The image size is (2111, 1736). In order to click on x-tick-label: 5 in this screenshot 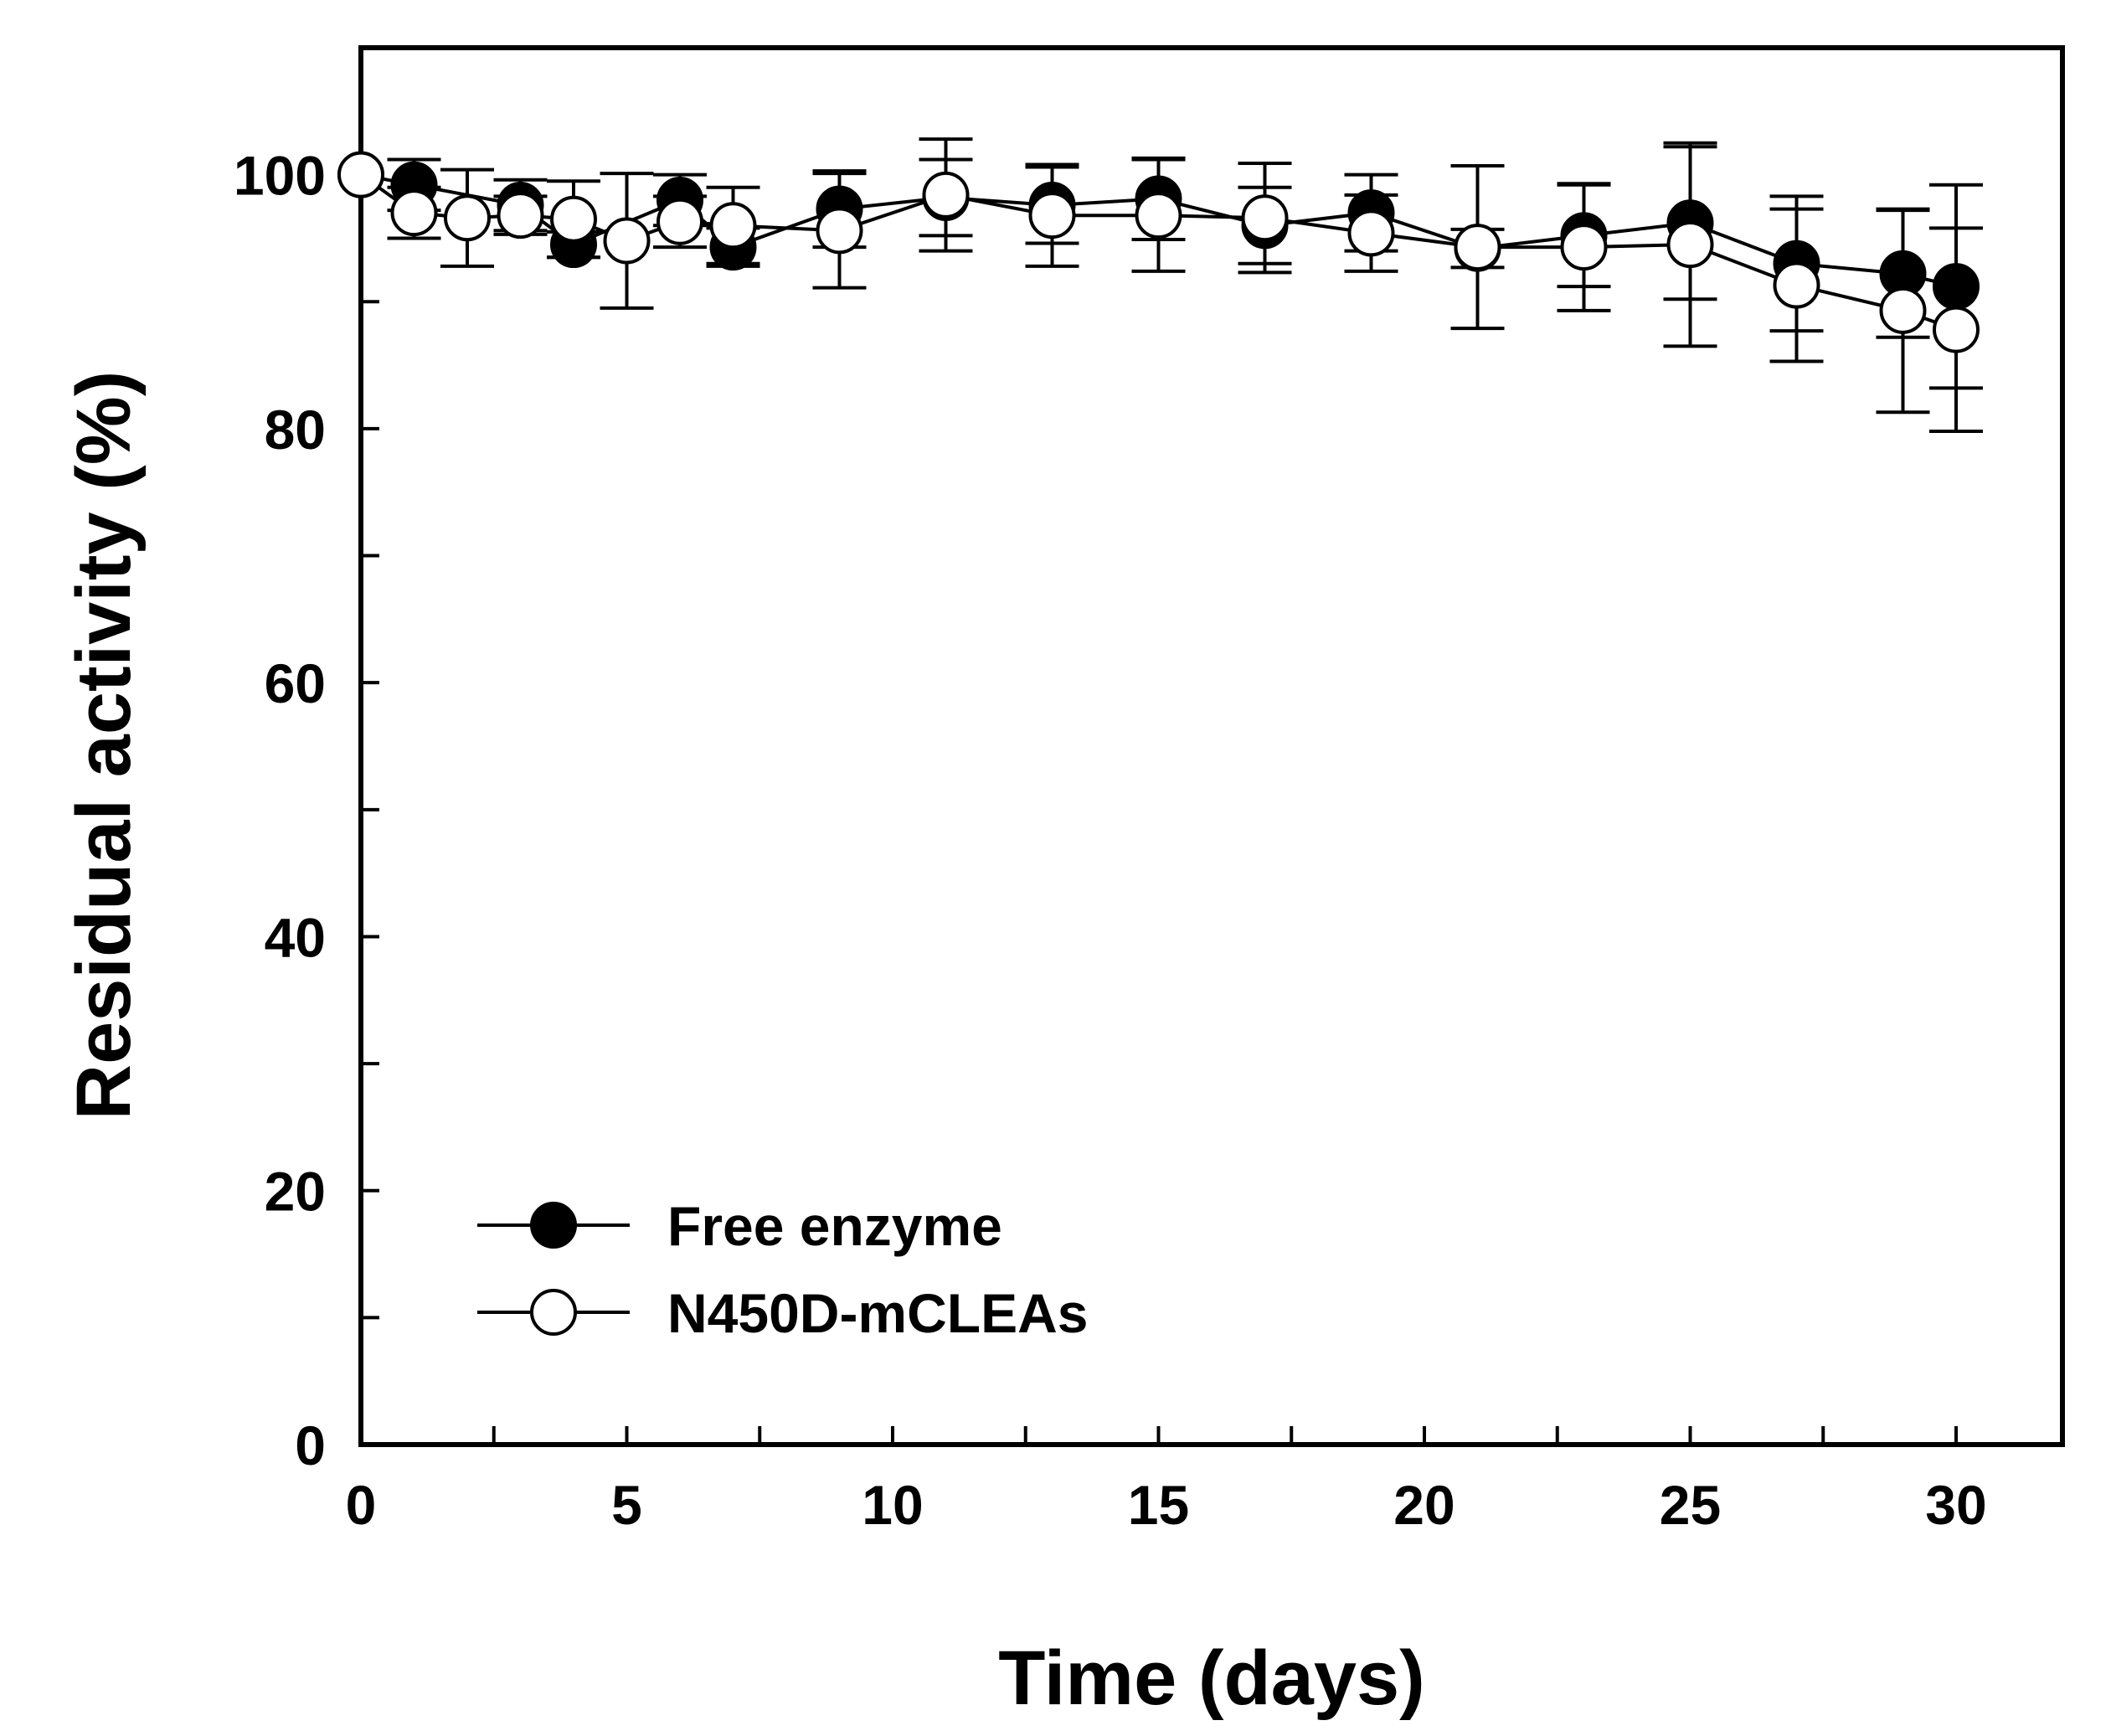, I will do `click(626, 1505)`.